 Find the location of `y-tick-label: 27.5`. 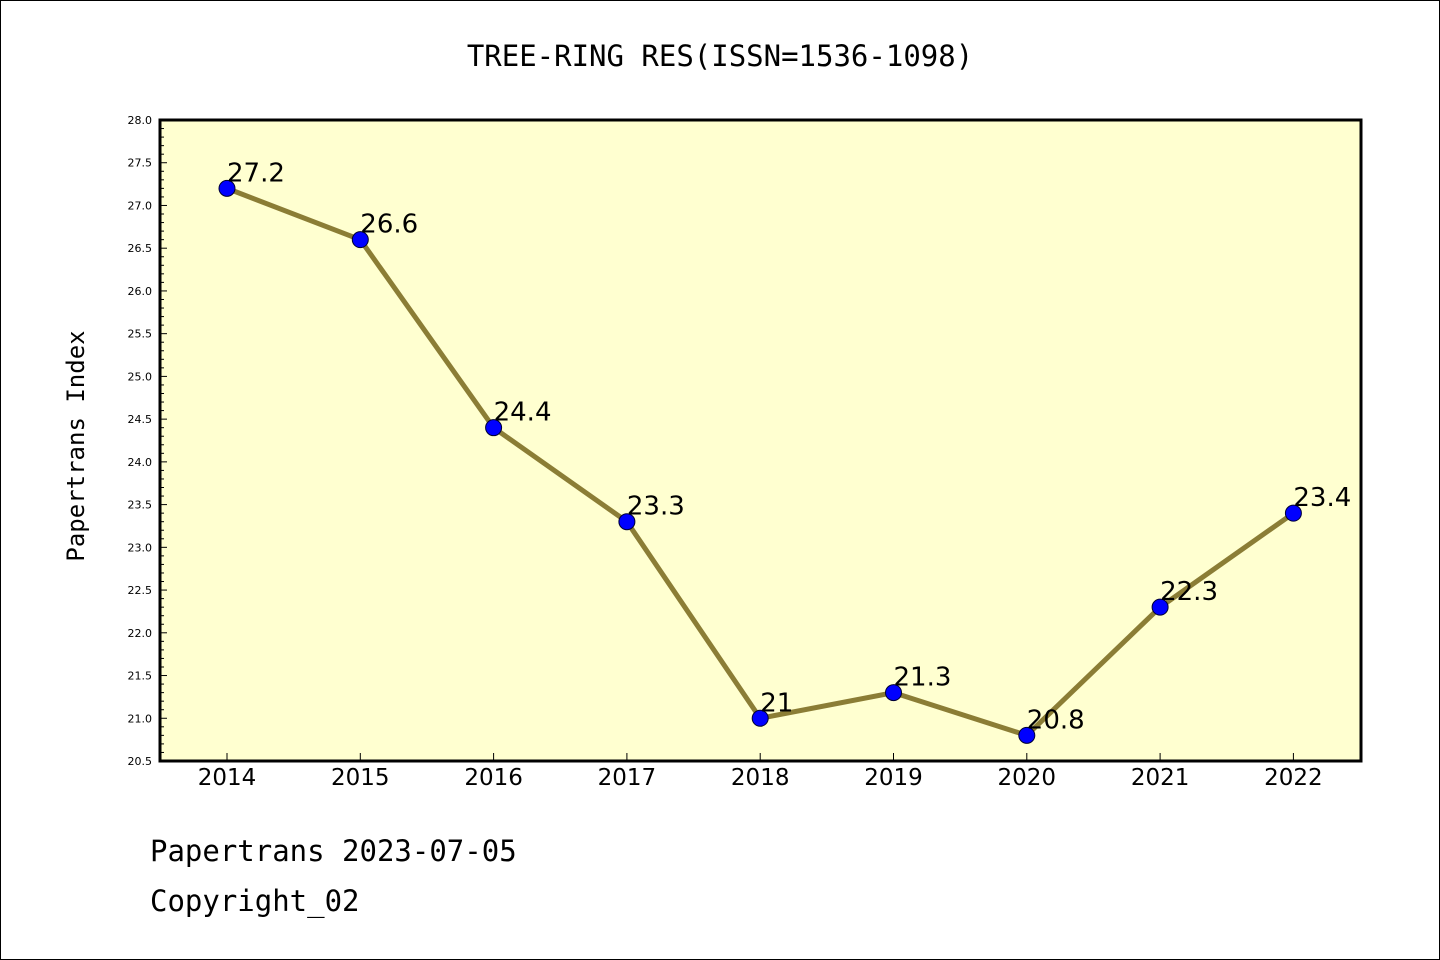

y-tick-label: 27.5 is located at coordinates (140, 163).